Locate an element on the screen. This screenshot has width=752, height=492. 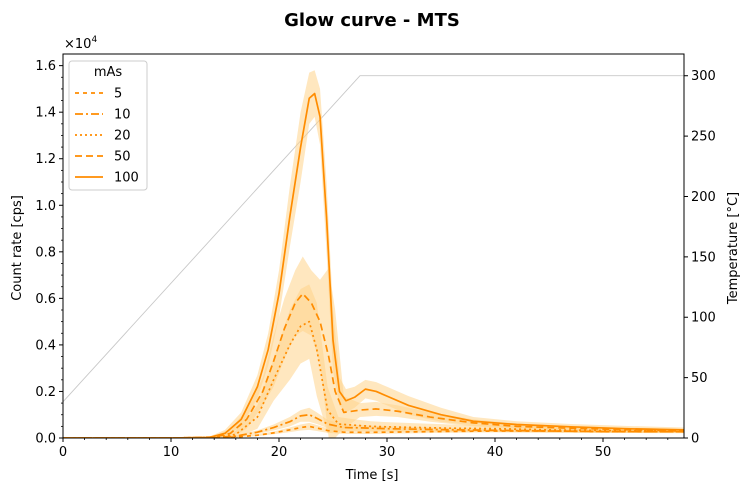
y2-axis-label: Temperature [°C] is located at coordinates (733, 248).